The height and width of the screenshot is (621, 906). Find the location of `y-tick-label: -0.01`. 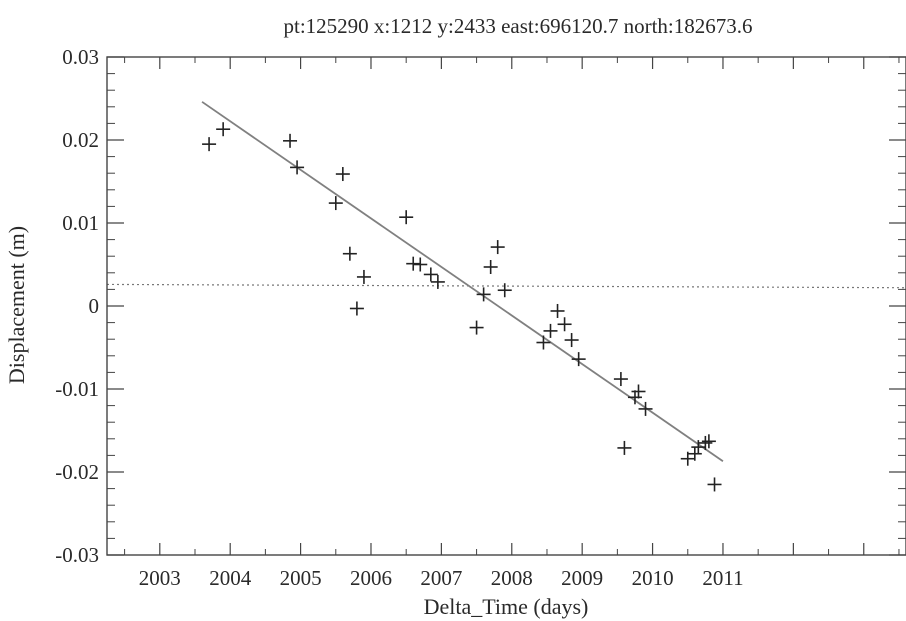

y-tick-label: -0.01 is located at coordinates (77, 389).